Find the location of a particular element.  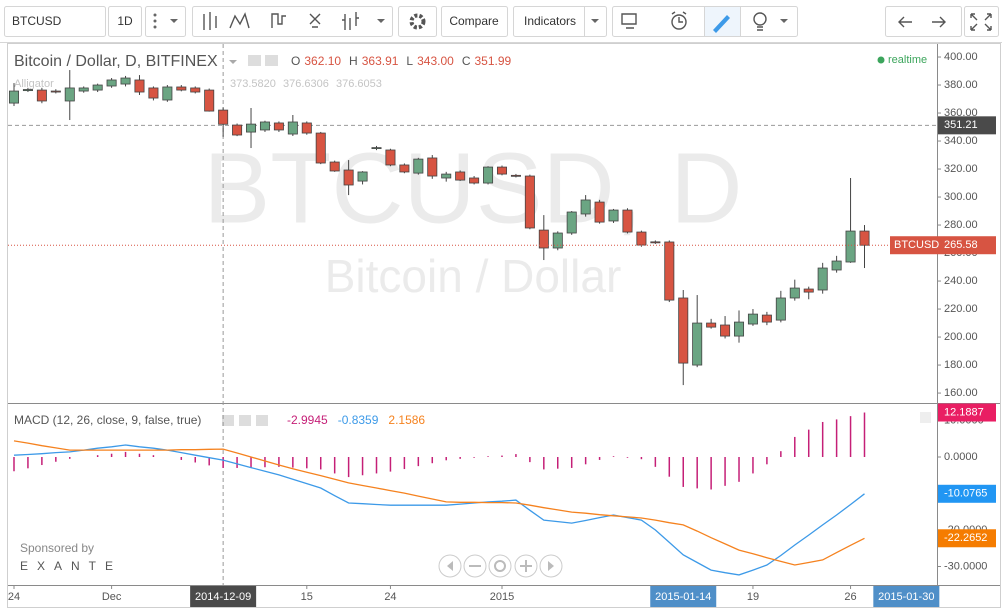

last-value-label: -10.0765 is located at coordinates (965, 494).